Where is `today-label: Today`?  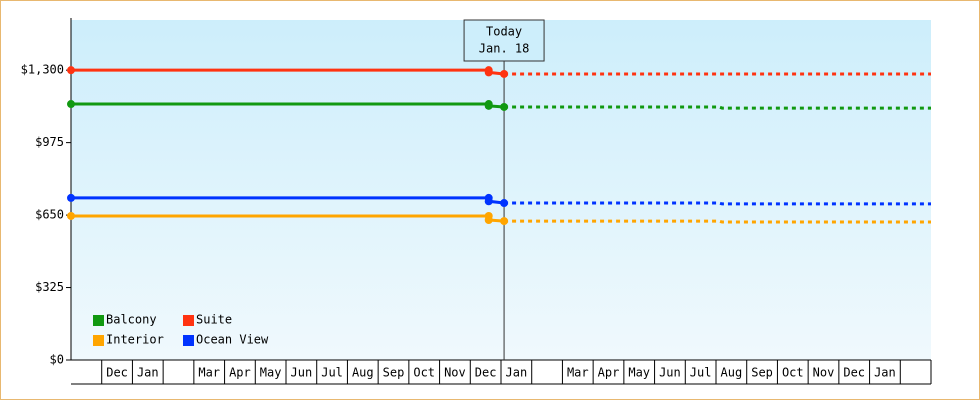
today-label: Today is located at coordinates (504, 32).